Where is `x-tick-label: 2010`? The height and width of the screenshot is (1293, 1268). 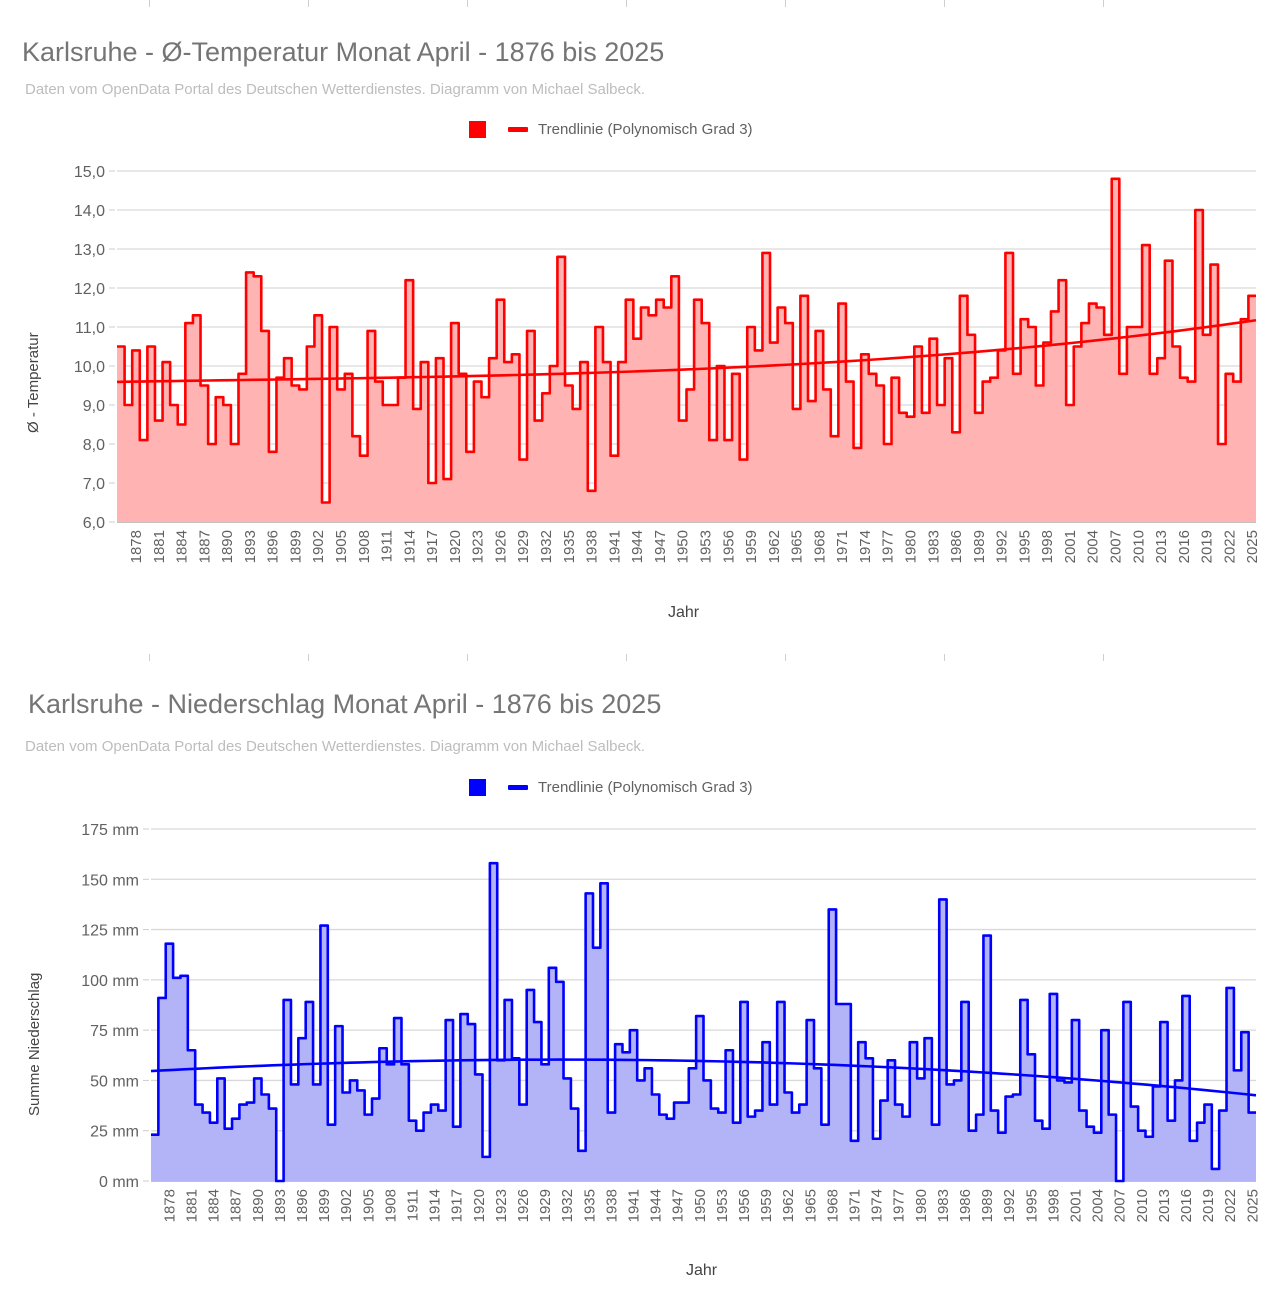 x-tick-label: 2010 is located at coordinates (1142, 1205).